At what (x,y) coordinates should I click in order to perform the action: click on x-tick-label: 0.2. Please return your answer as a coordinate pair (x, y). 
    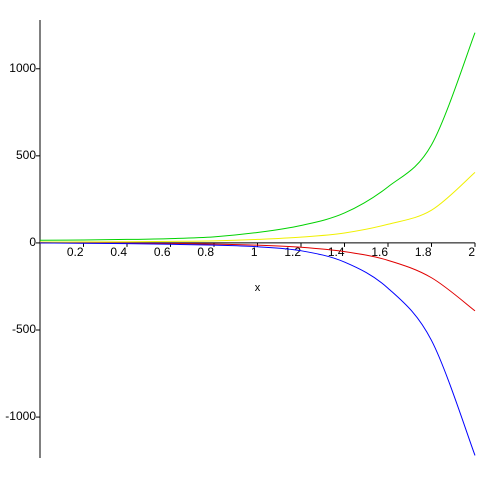
    Looking at the image, I should click on (75, 252).